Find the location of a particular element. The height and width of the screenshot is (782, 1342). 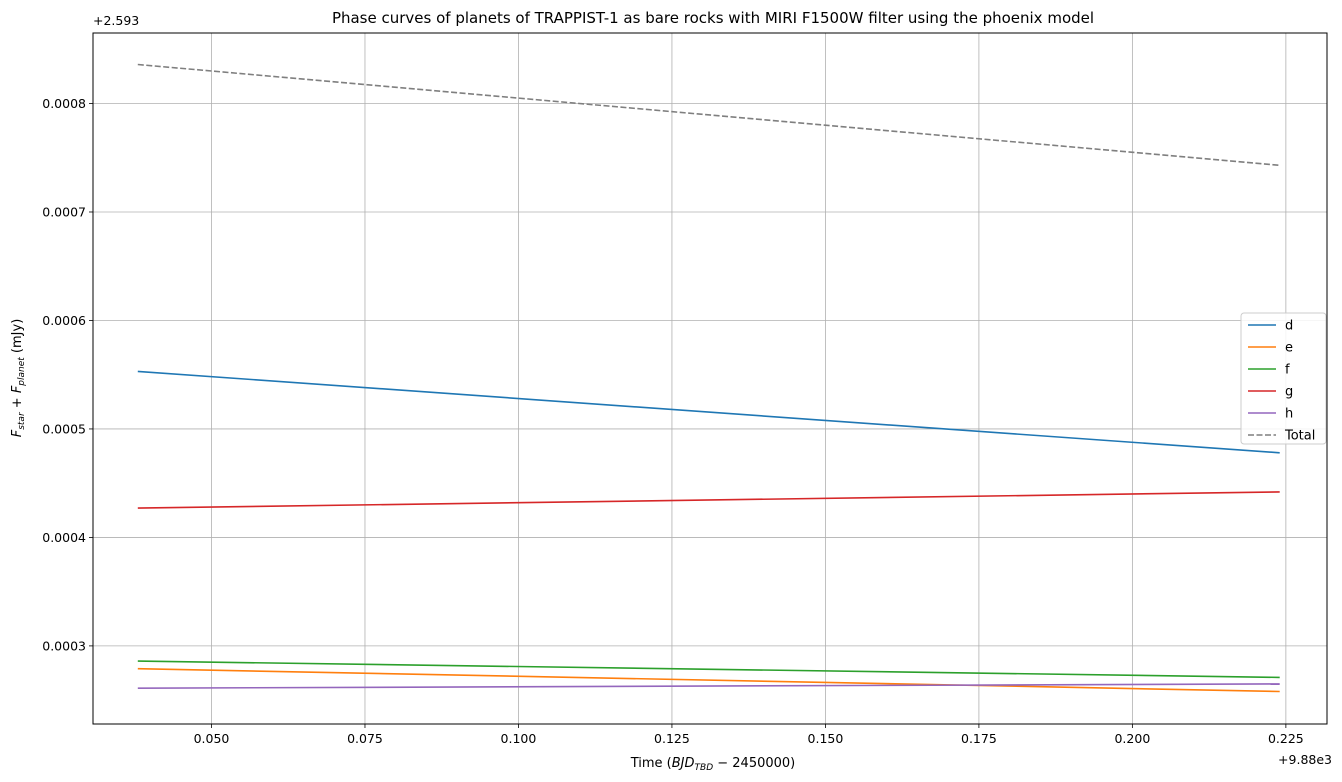

legend-label-g: g is located at coordinates (1289, 392).